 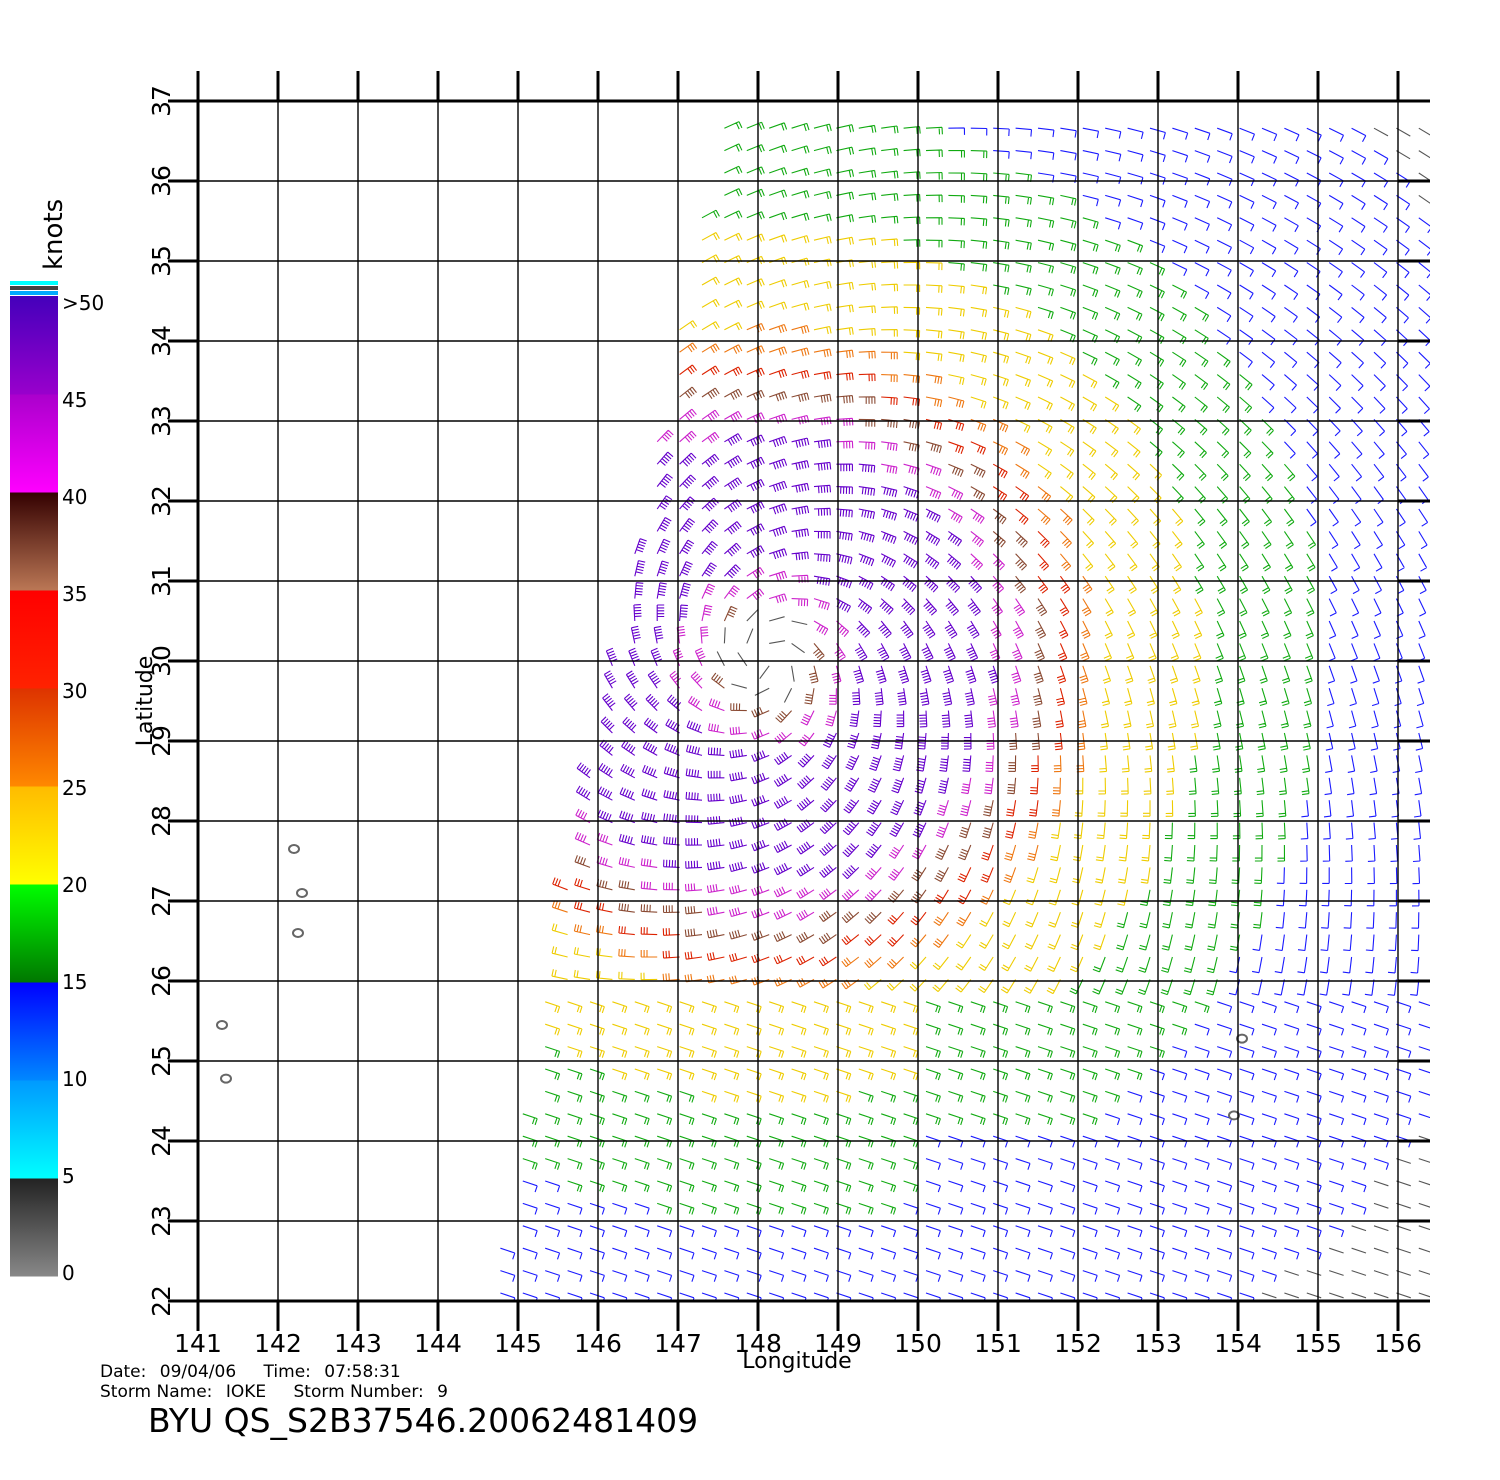 What do you see at coordinates (74, 788) in the screenshot?
I see `colorbar-tick-label: 25` at bounding box center [74, 788].